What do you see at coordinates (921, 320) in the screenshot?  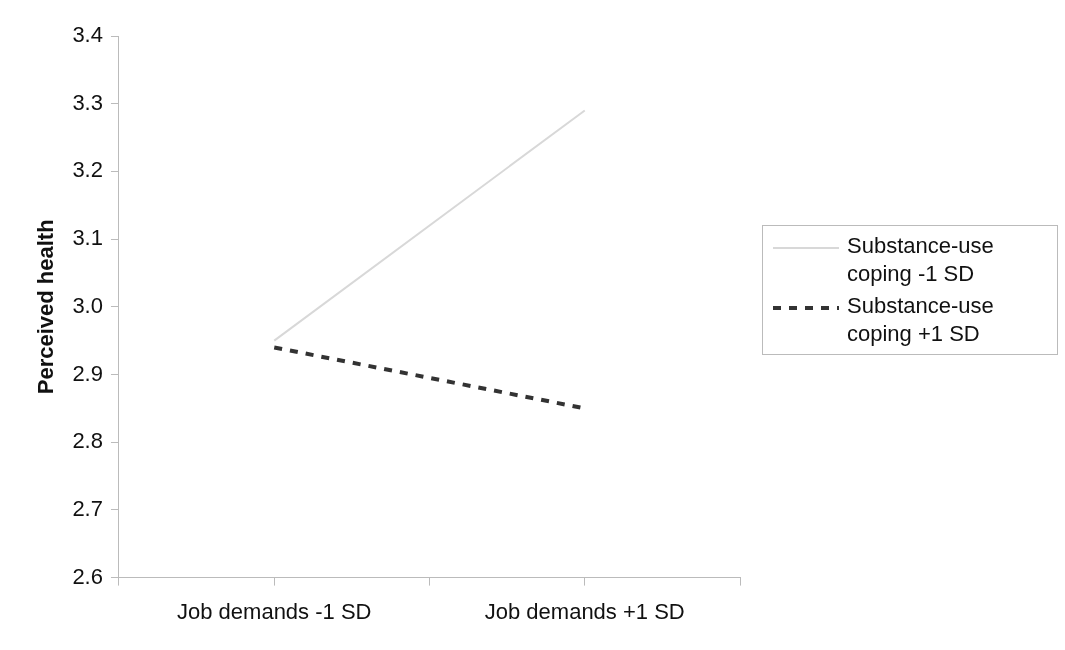 I see `legend-label: Substance-use coping +1 SD` at bounding box center [921, 320].